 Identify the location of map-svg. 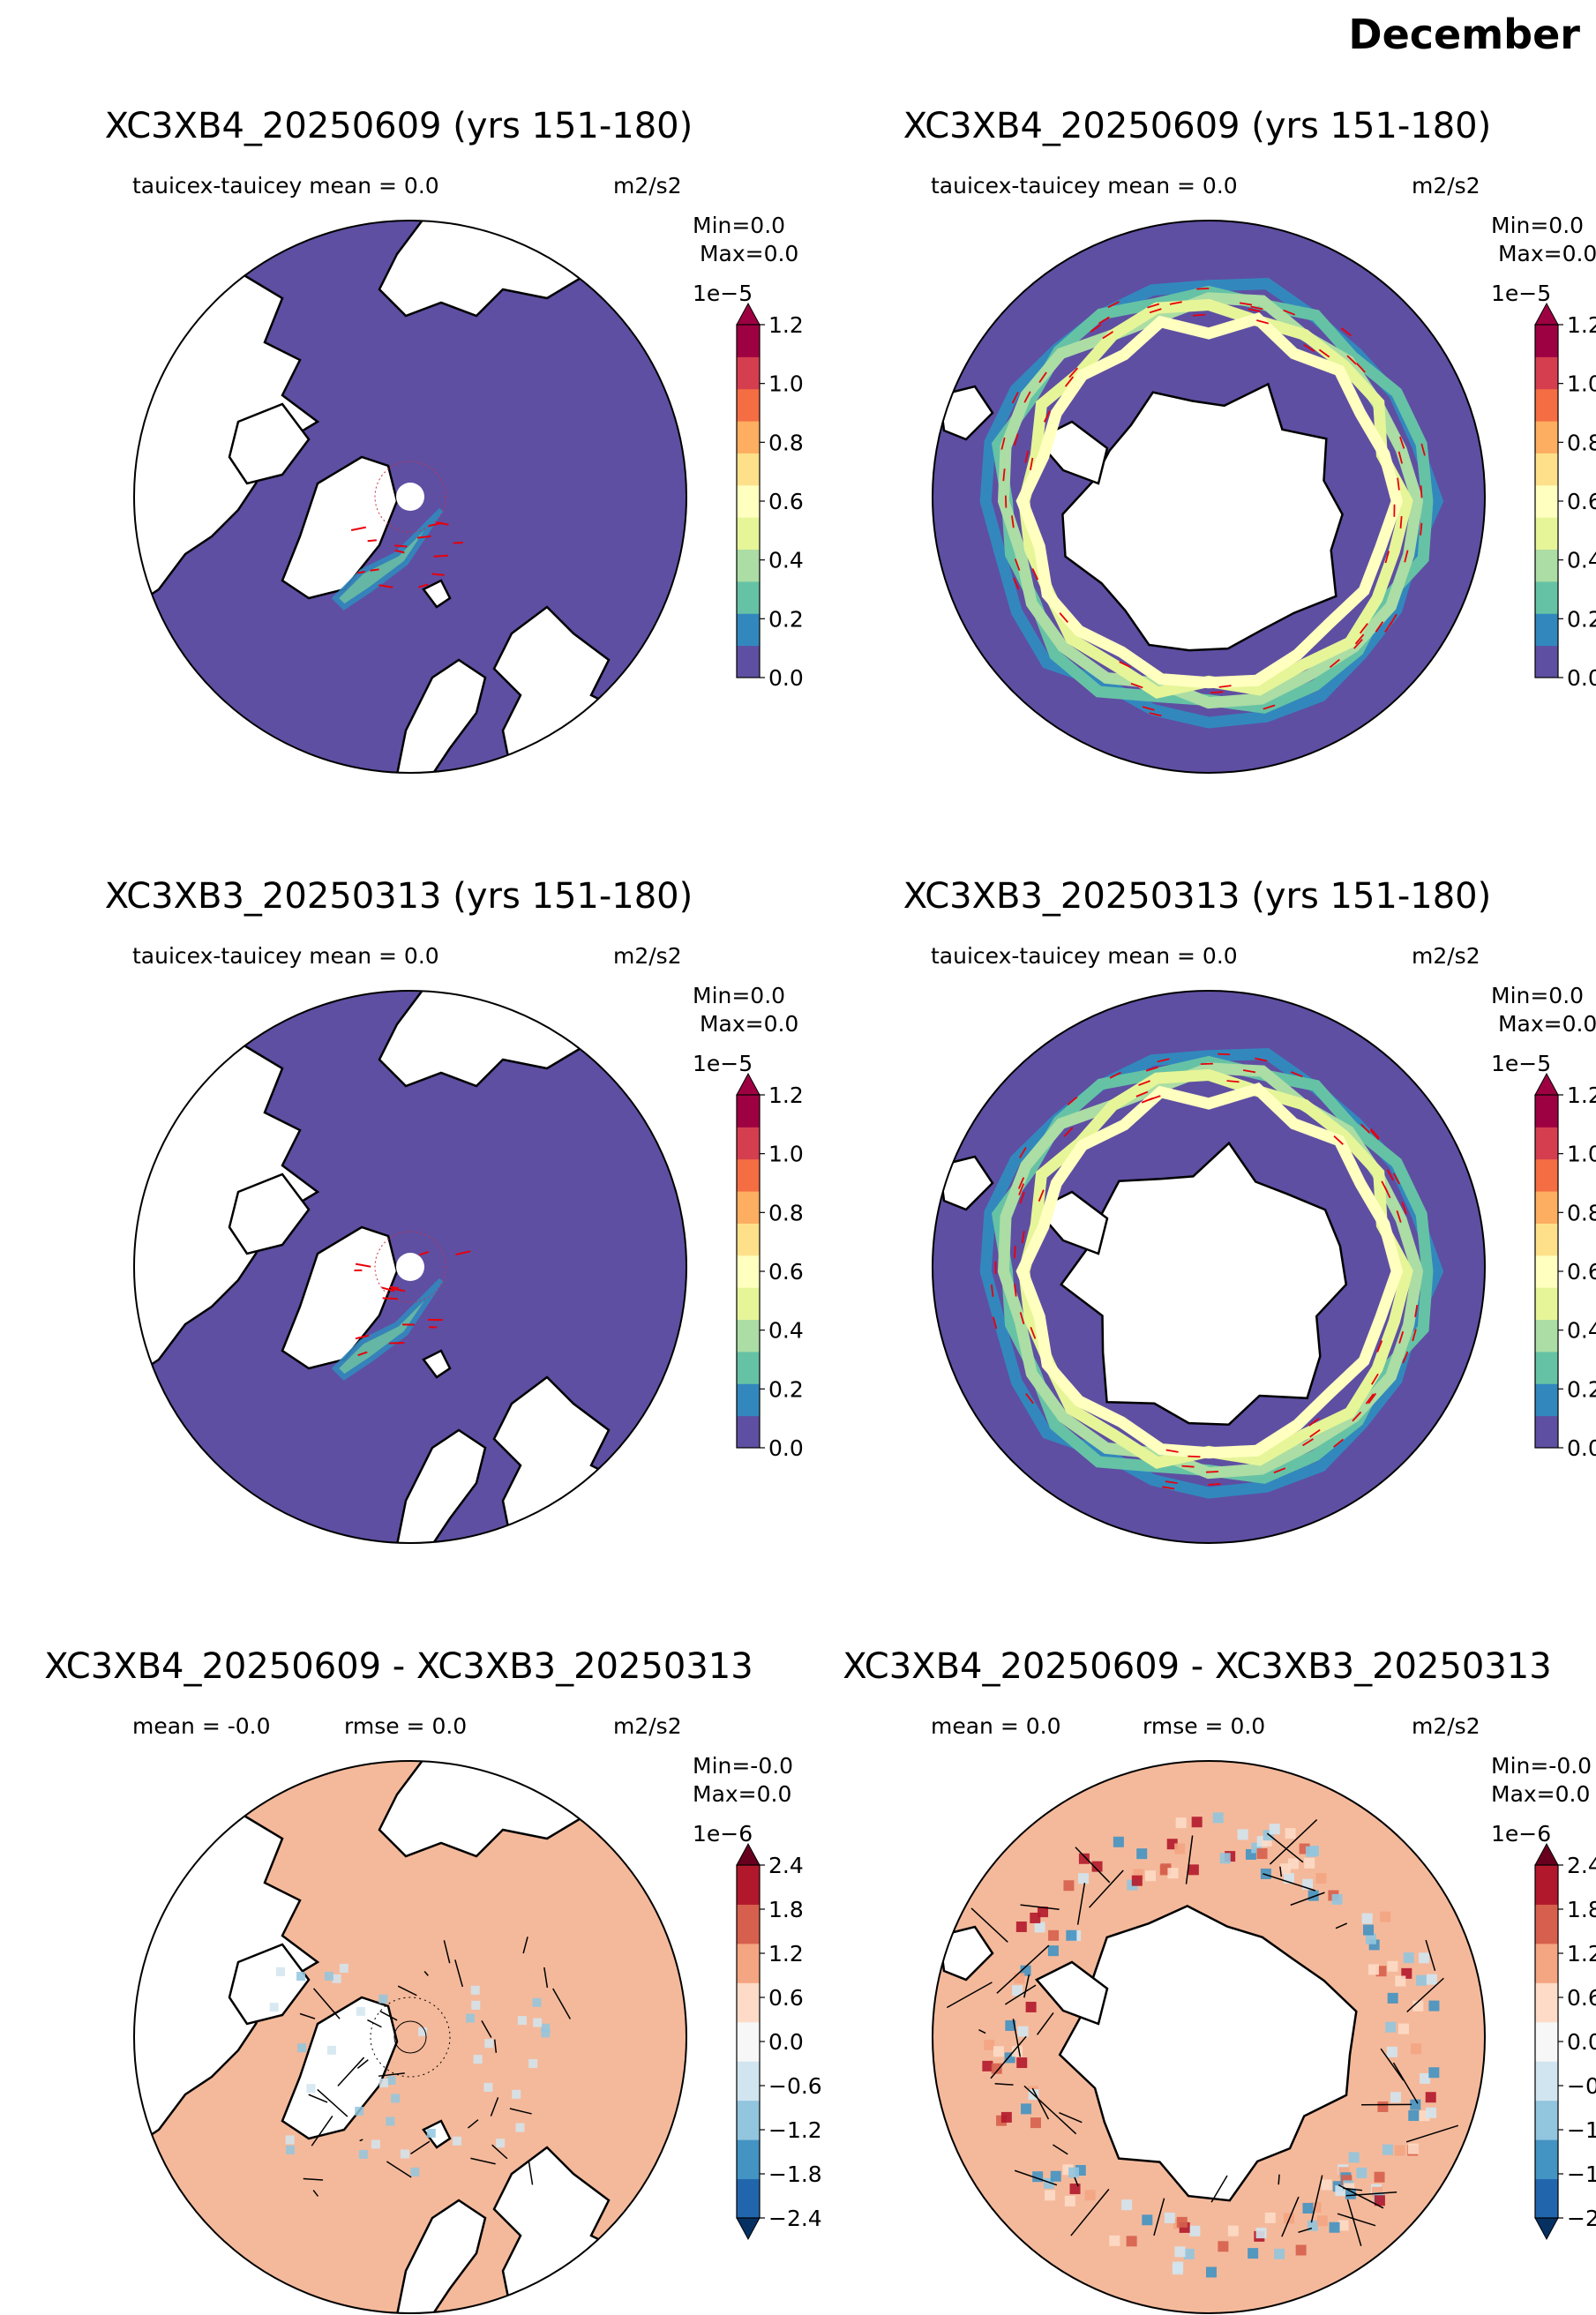
(410, 1267).